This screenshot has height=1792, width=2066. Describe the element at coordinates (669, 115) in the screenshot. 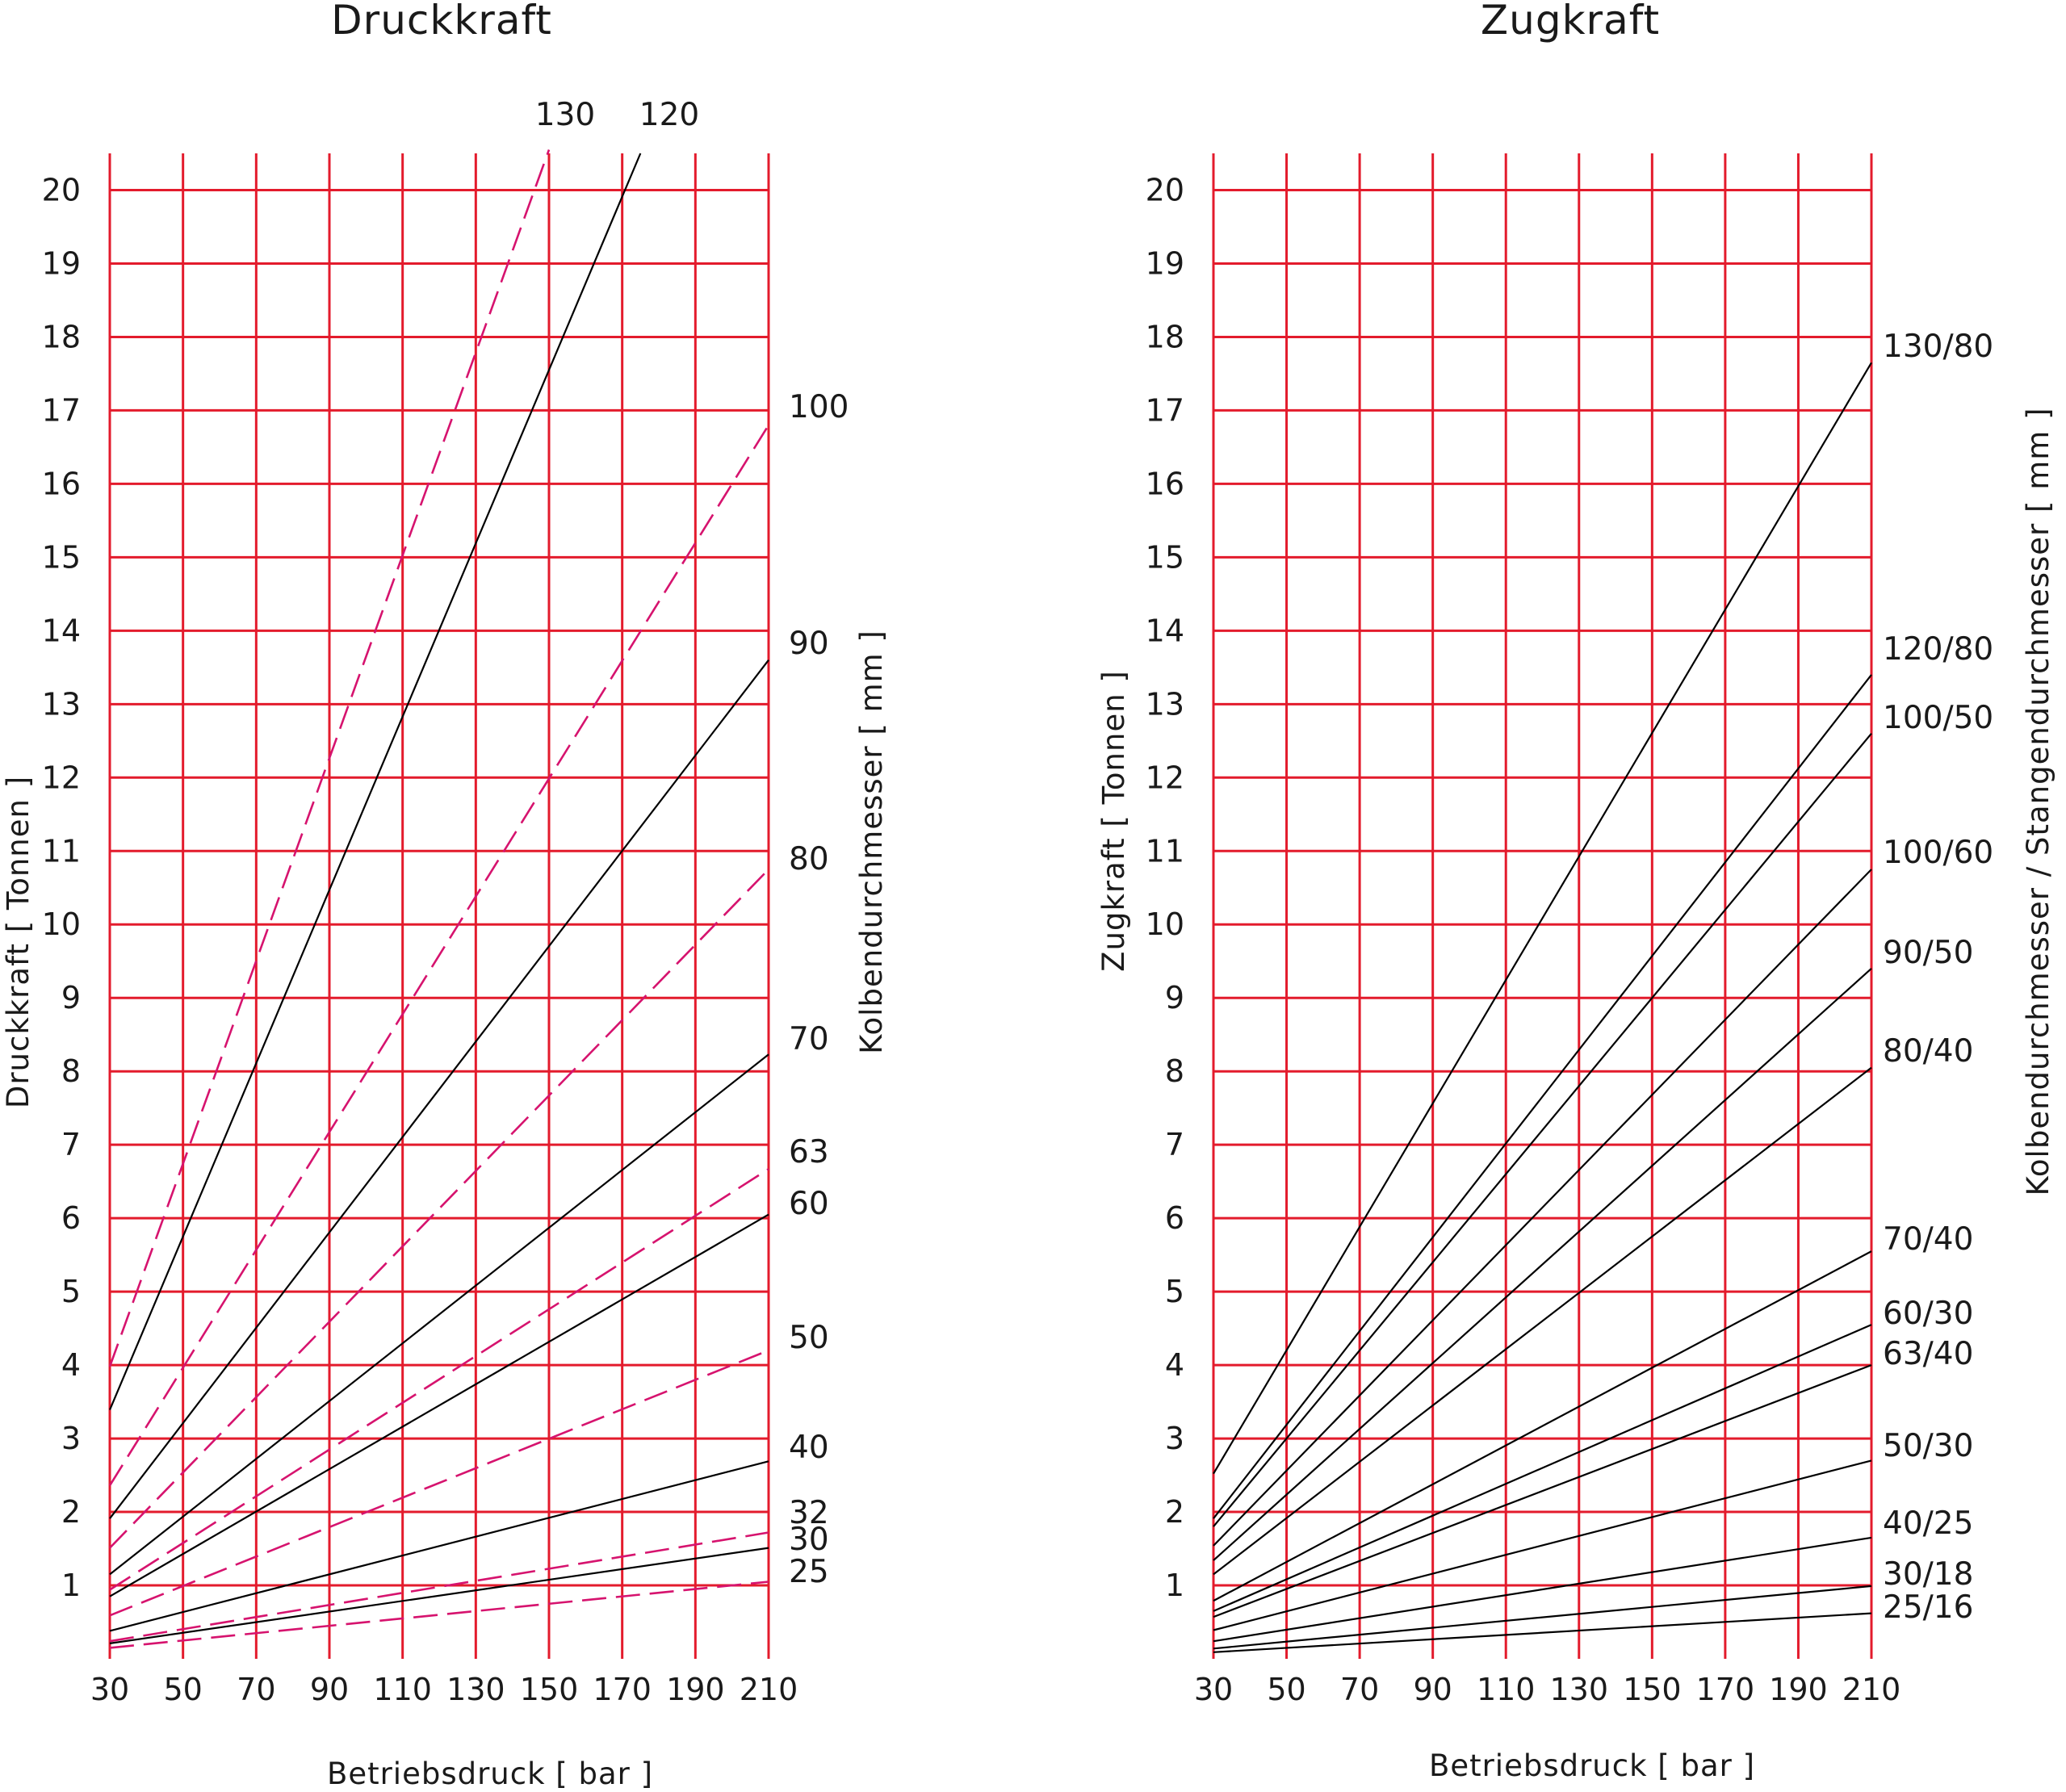

I see `series-label-120: 120` at that location.